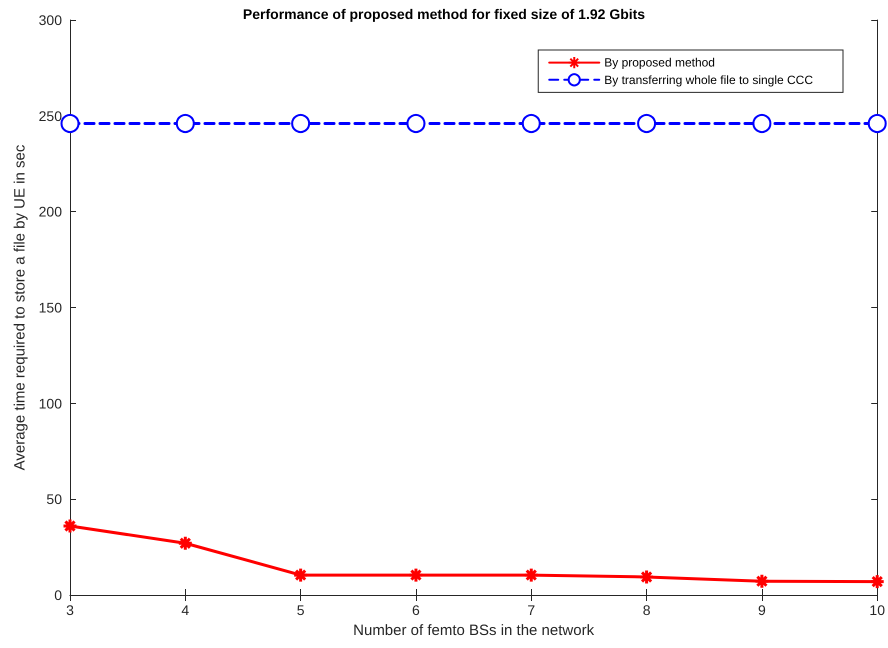  I want to click on legend-label: By transferring whole file to single CCC, so click(709, 79).